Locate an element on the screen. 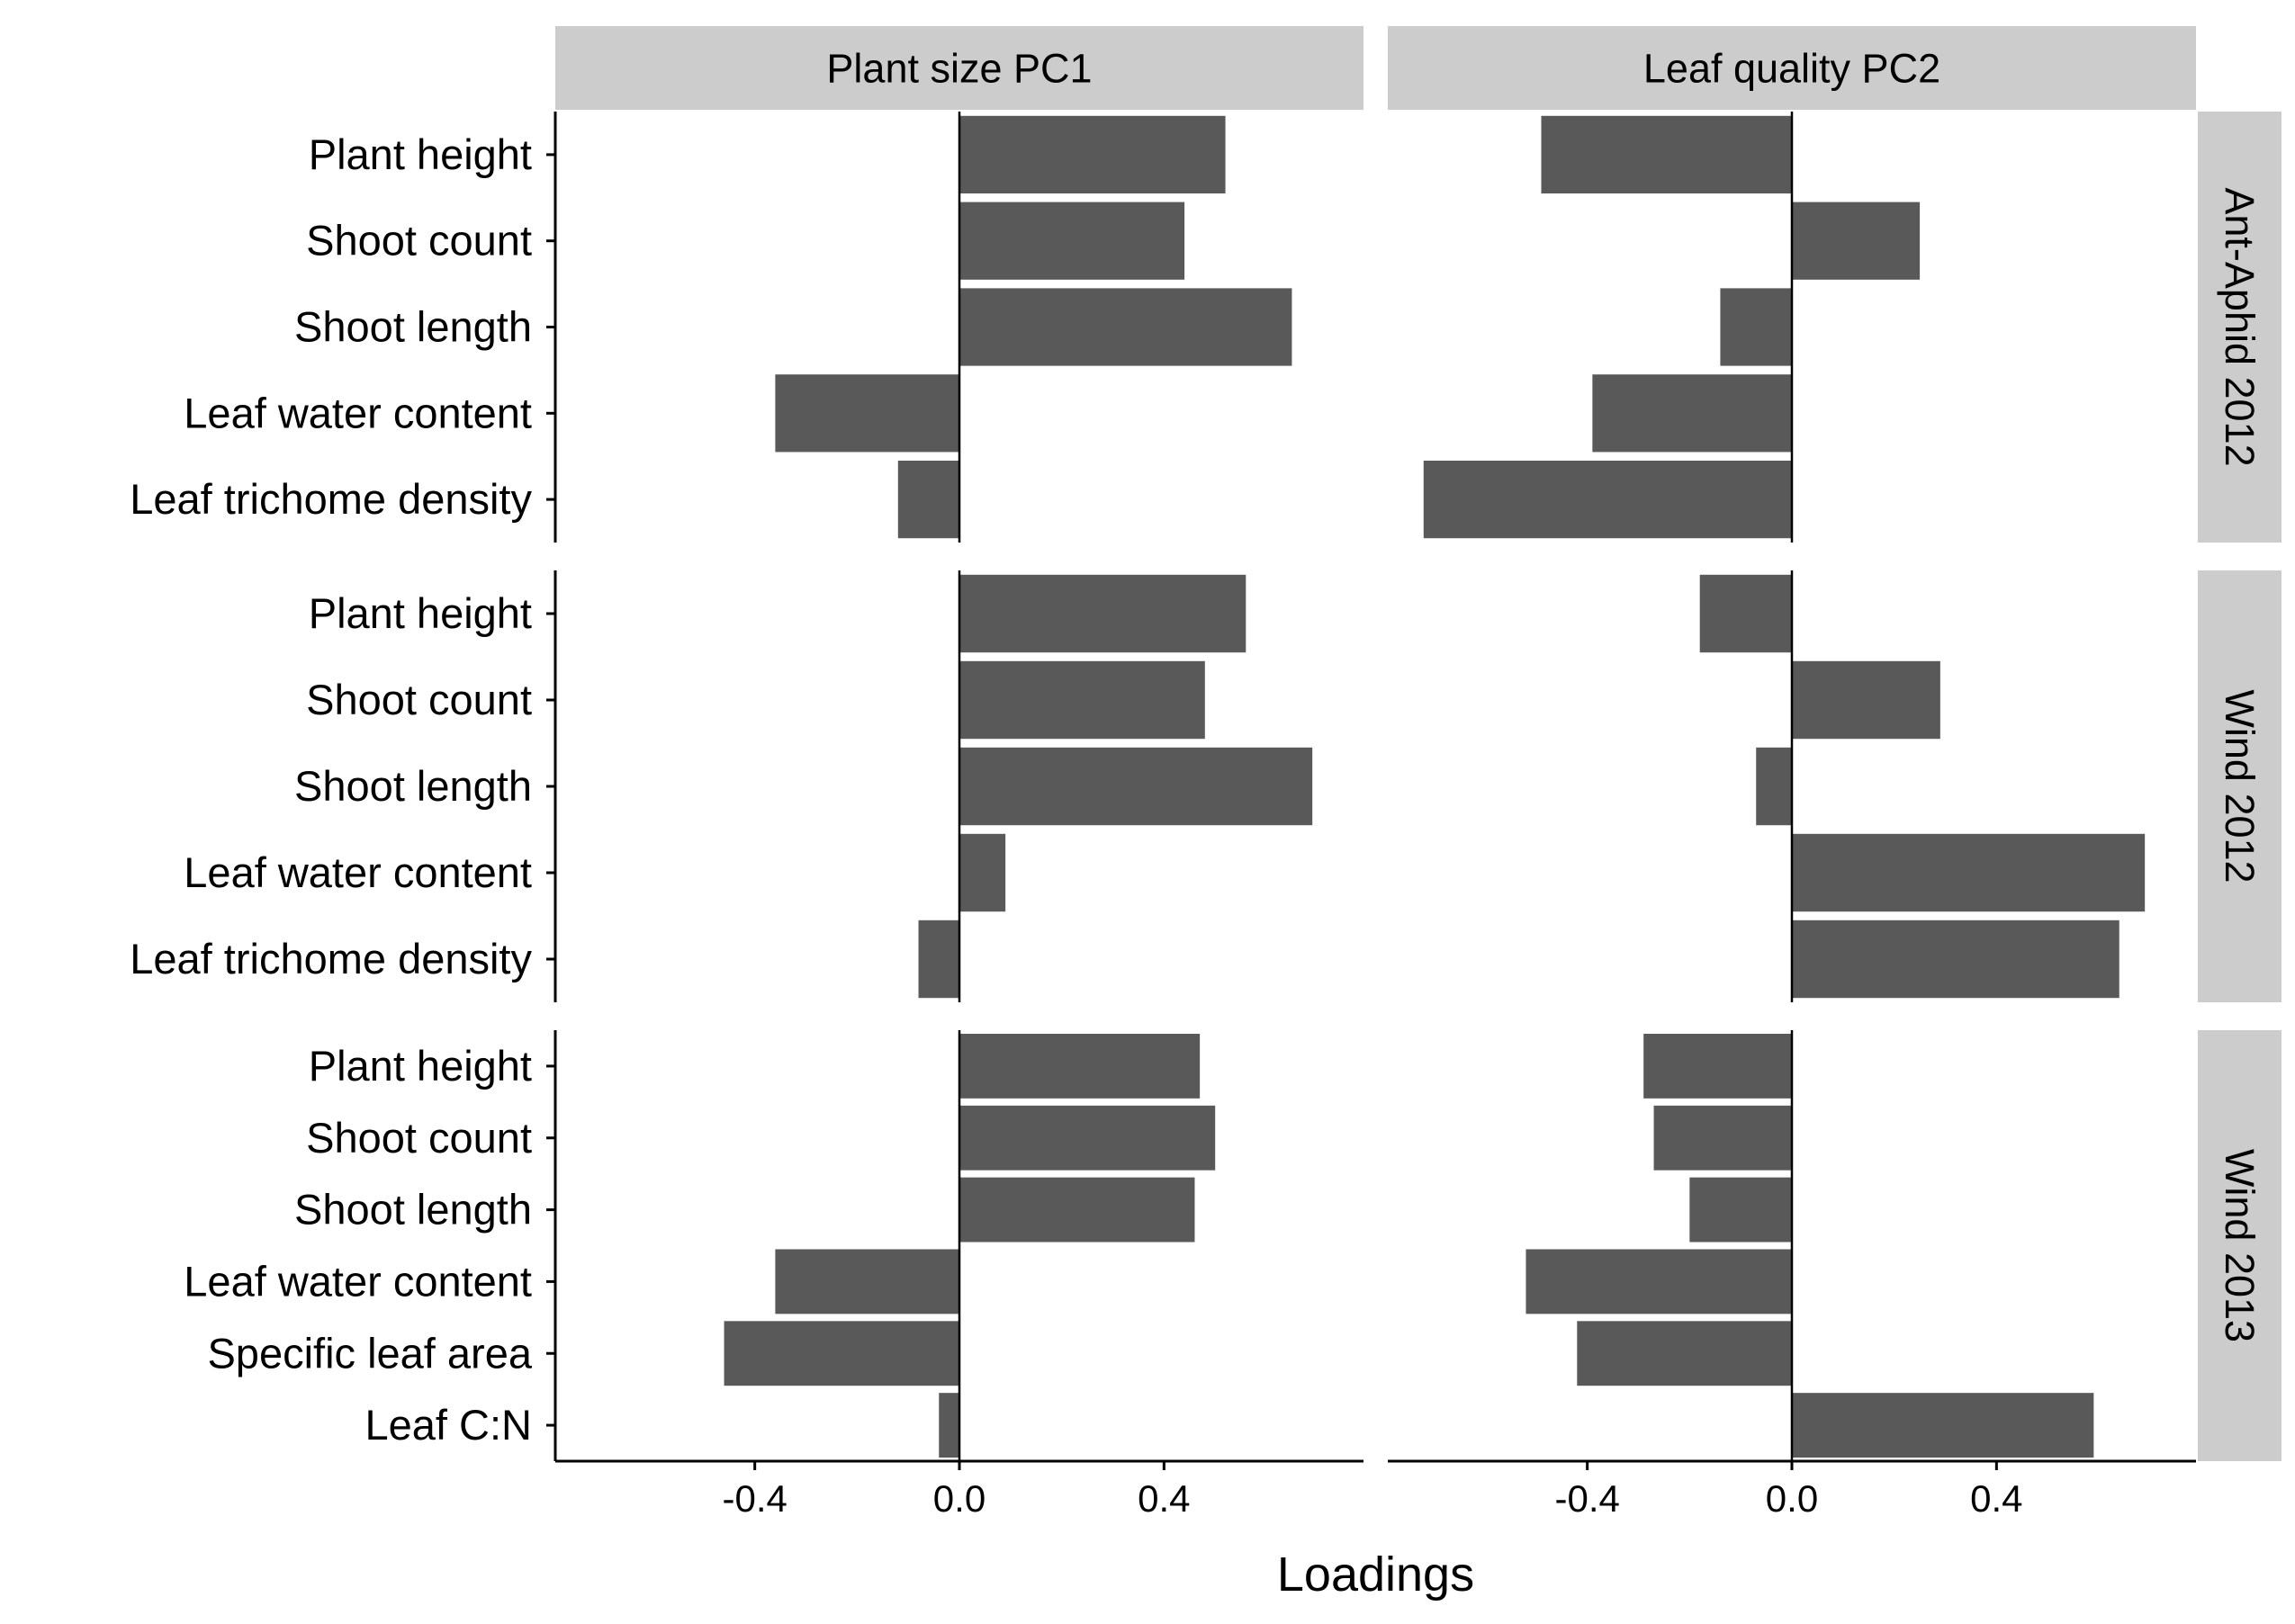 This screenshot has width=2295, height=1624. x-tick-label-plant-size-pc1-0: -0.4 is located at coordinates (754, 1498).